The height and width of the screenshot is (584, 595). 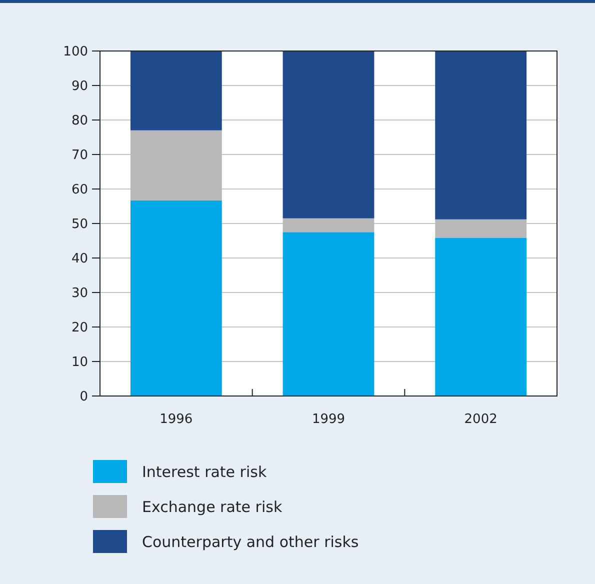 I want to click on legend-label: Counterparty and other risks, so click(x=250, y=541).